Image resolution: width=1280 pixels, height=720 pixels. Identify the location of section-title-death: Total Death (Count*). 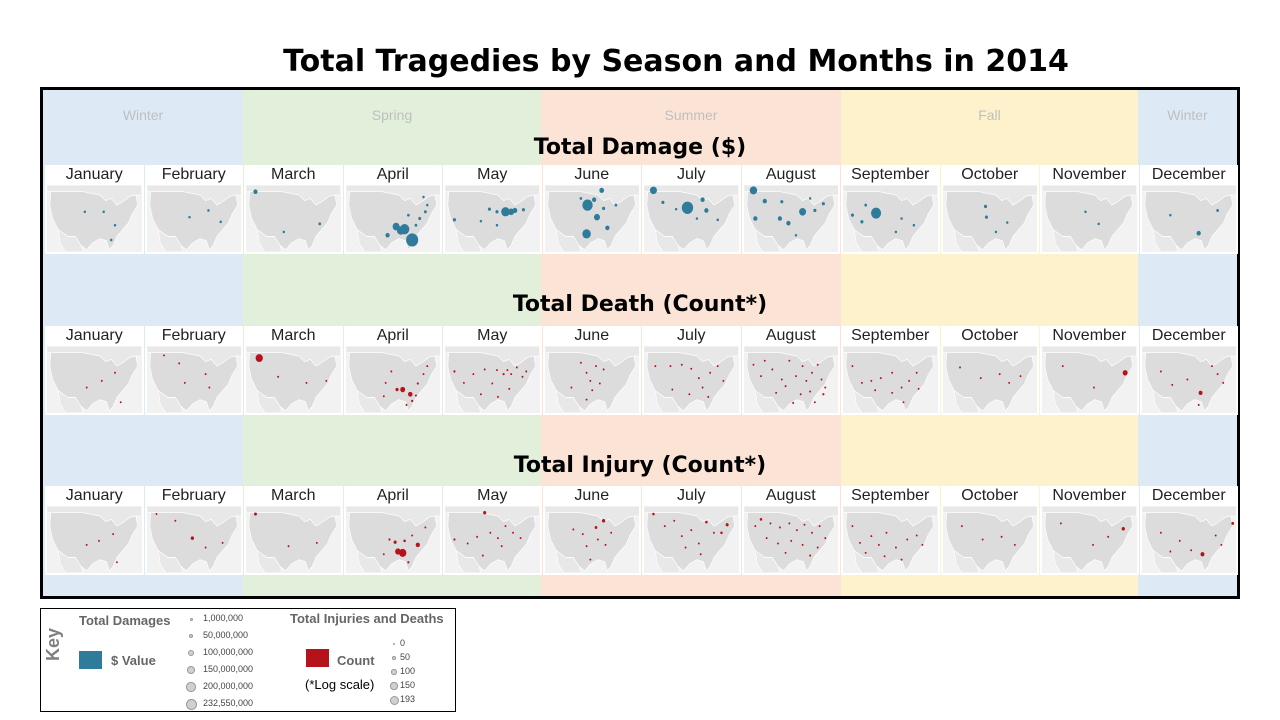
(640, 304).